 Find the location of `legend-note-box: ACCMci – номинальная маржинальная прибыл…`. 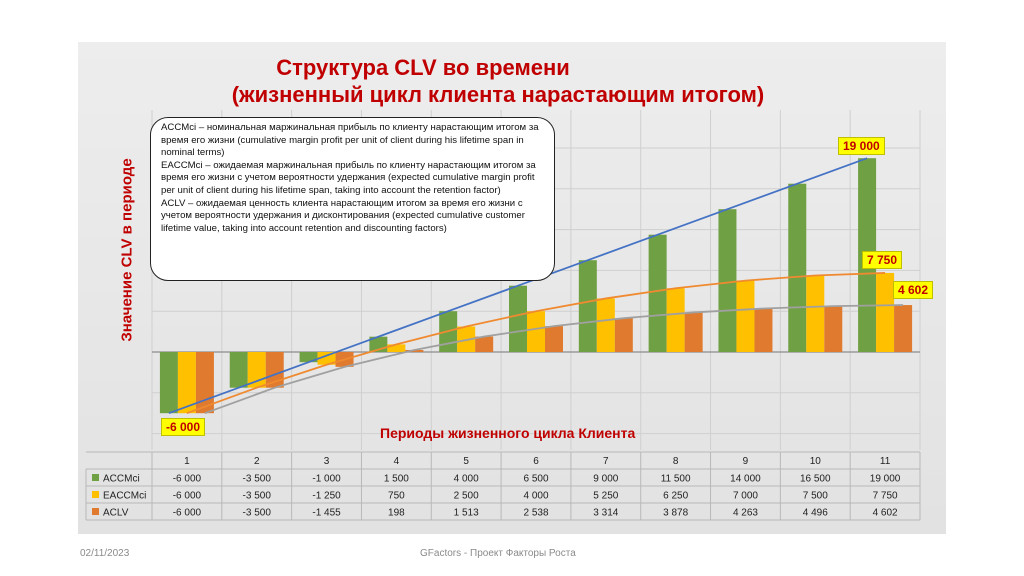

legend-note-box: ACCMci – номинальная маржинальная прибыл… is located at coordinates (352, 199).